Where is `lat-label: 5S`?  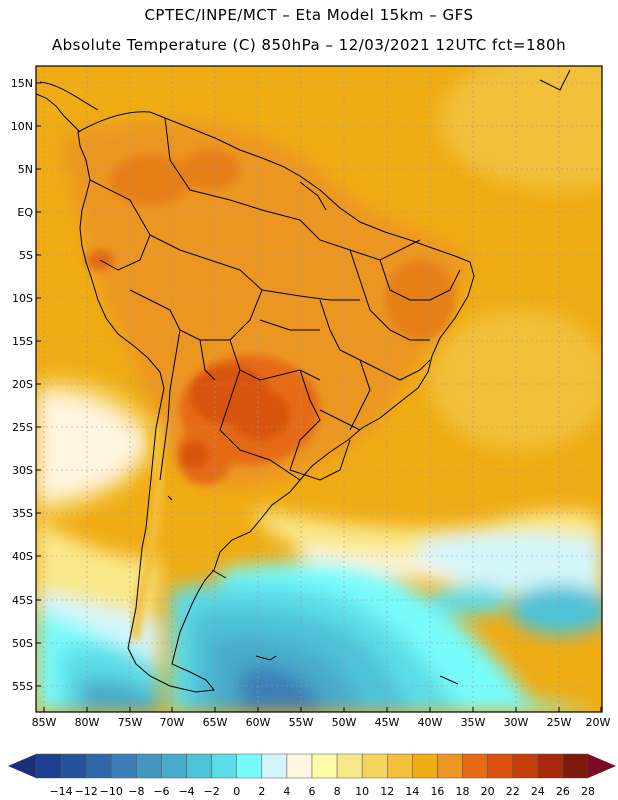
lat-label: 5S is located at coordinates (26, 255).